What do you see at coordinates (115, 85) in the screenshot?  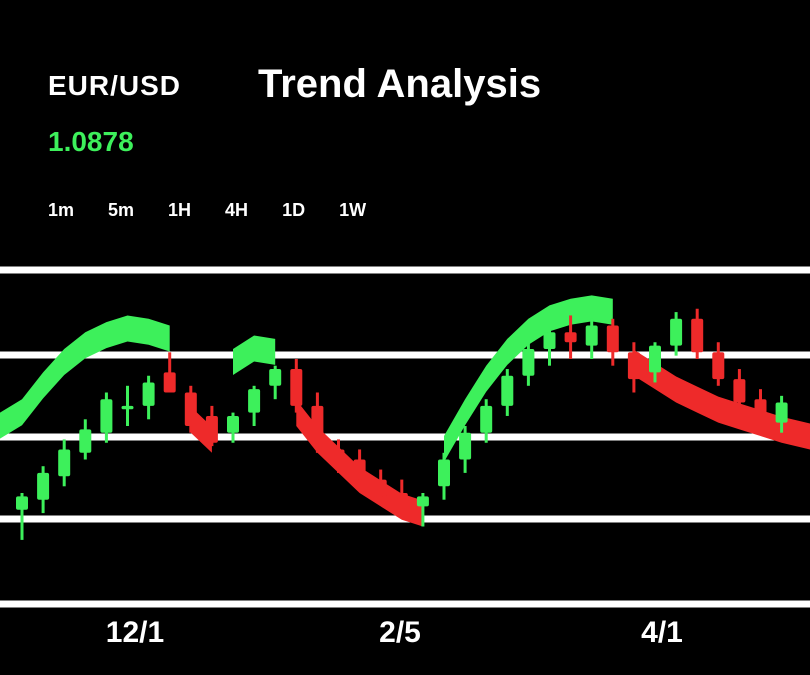 I see `symbol-label: EUR/USD` at bounding box center [115, 85].